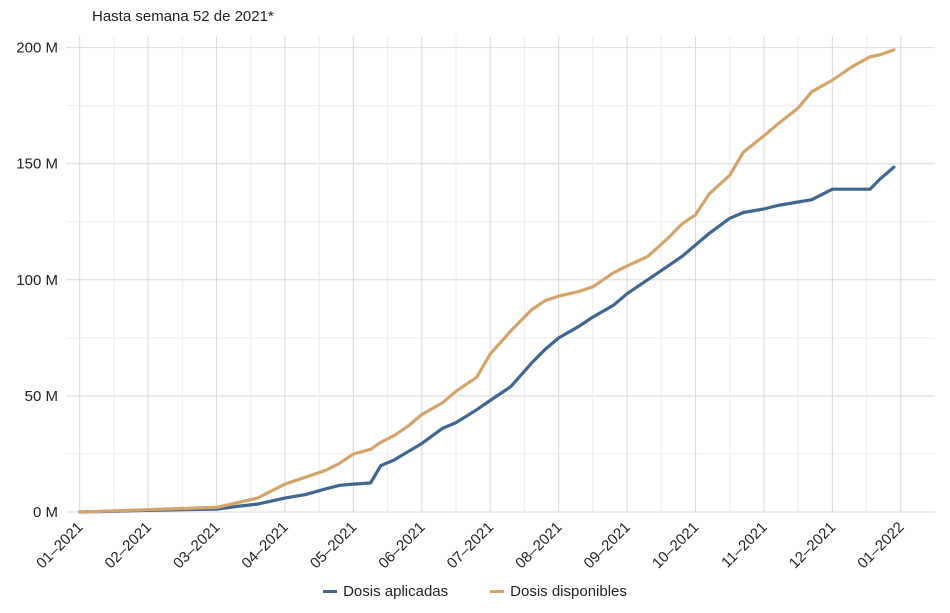 The image size is (950, 613). I want to click on x-tick-label-0: 01–2021, so click(59, 545).